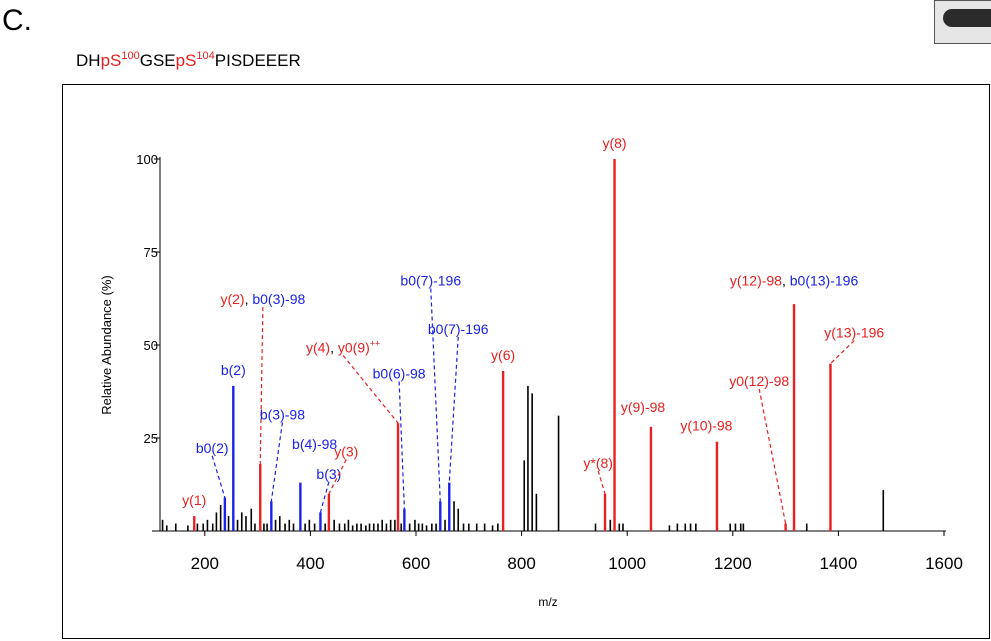 This screenshot has height=641, width=991. What do you see at coordinates (756, 280) in the screenshot?
I see `annotation-text: y(12)-98` at bounding box center [756, 280].